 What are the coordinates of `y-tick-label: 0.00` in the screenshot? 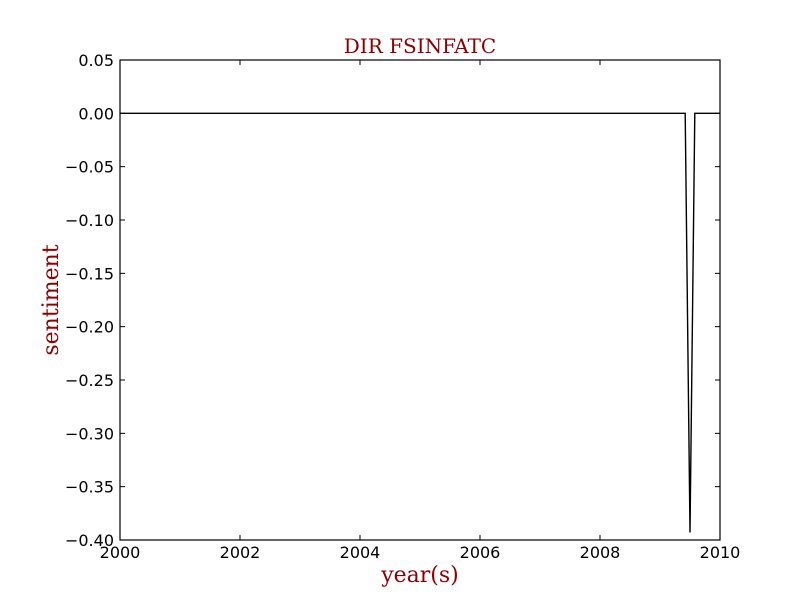 It's located at (96, 113).